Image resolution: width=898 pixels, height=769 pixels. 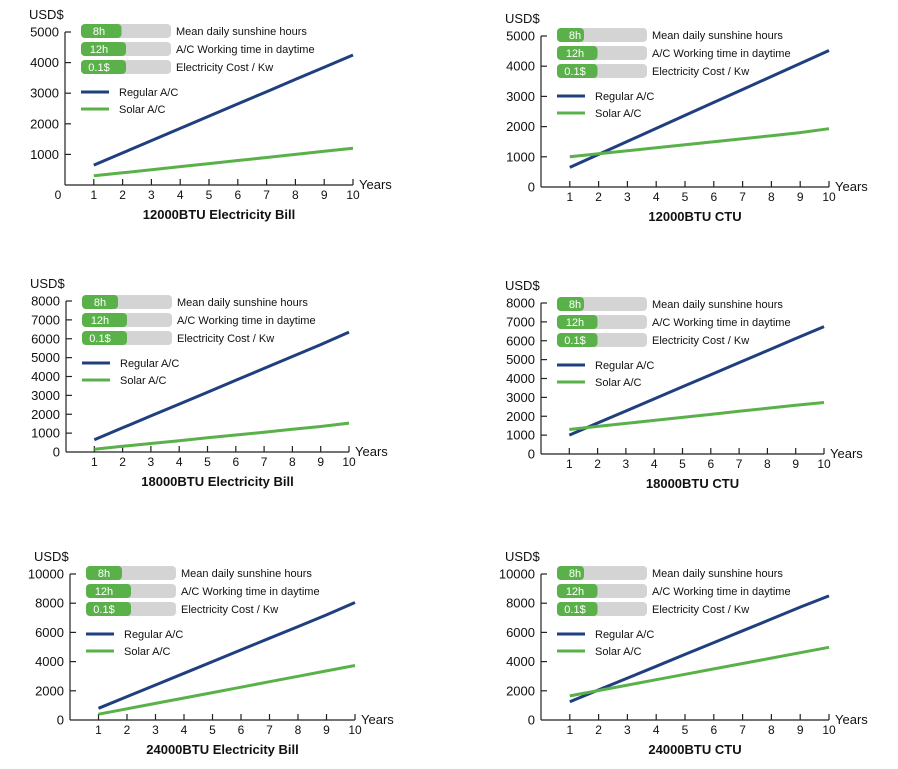 What do you see at coordinates (713, 730) in the screenshot?
I see `x-tick-label: 6` at bounding box center [713, 730].